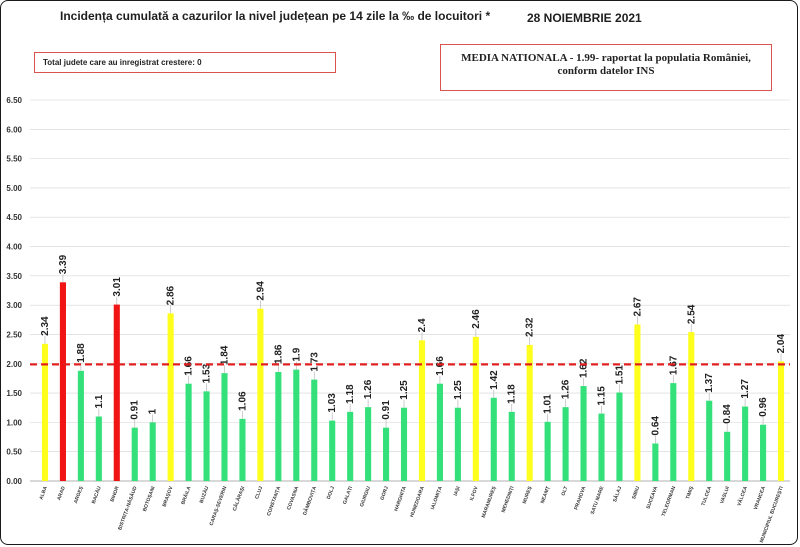 This screenshot has width=800, height=547. Describe the element at coordinates (691, 314) in the screenshot. I see `data-label: 2.54` at that location.